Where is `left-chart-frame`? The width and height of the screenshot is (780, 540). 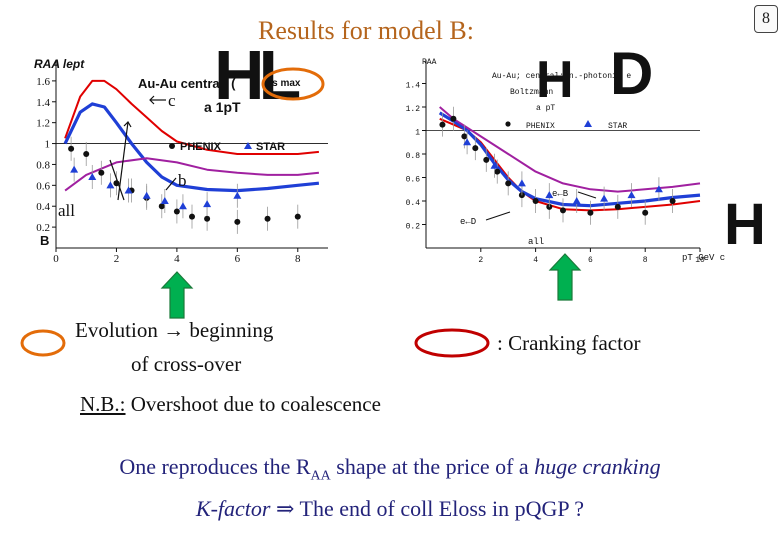
left-chart-frame is located at coordinates (191, 154).